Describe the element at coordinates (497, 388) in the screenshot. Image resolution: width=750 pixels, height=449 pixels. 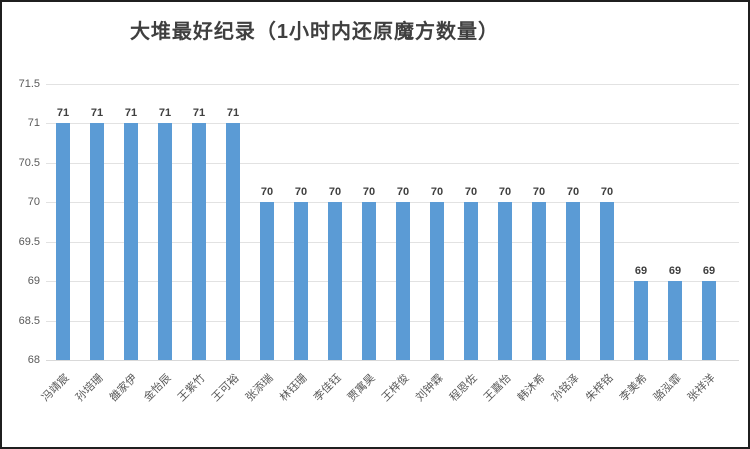
I see `x-axis-label: 王嘉怡` at that location.